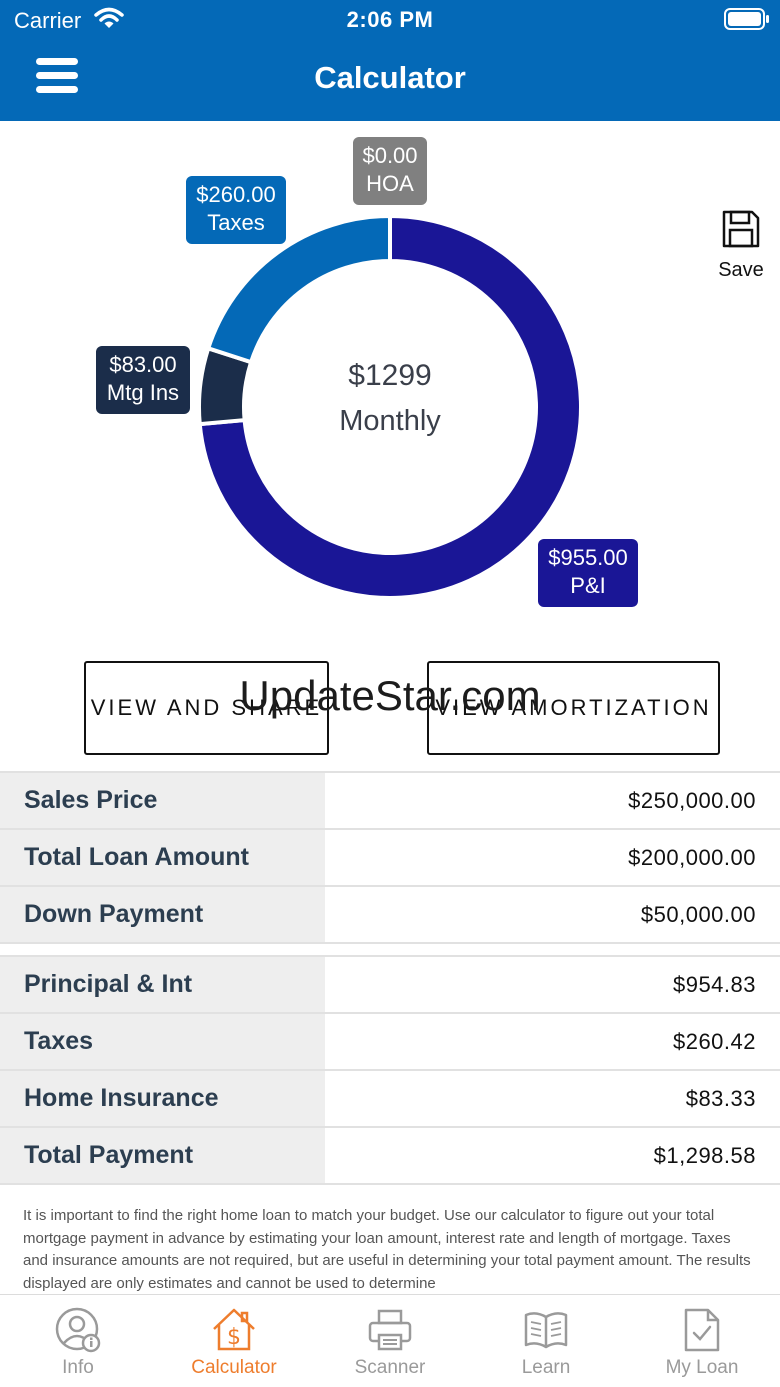 The height and width of the screenshot is (1387, 780). I want to click on view-and-share-button: VIEW AND SHARE, so click(206, 708).